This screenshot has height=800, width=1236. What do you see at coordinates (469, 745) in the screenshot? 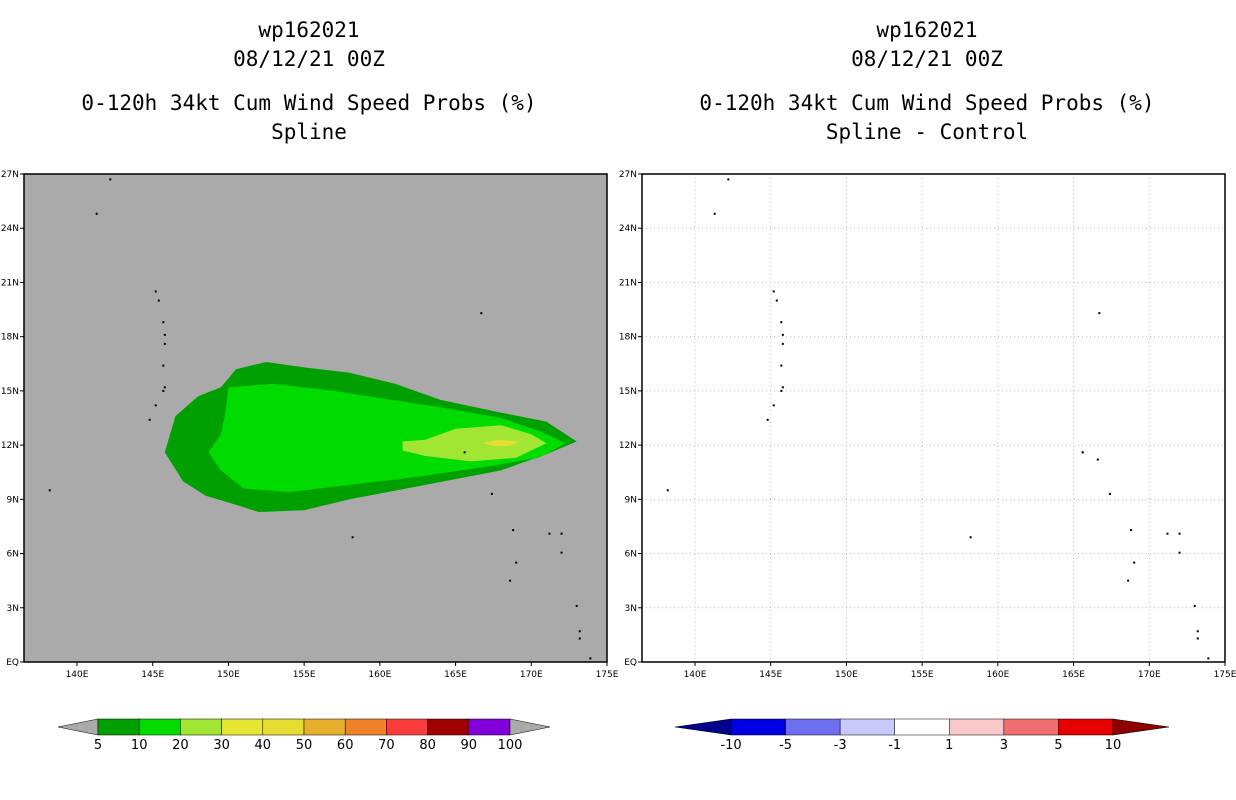
I see `colorbar-label: 90` at bounding box center [469, 745].